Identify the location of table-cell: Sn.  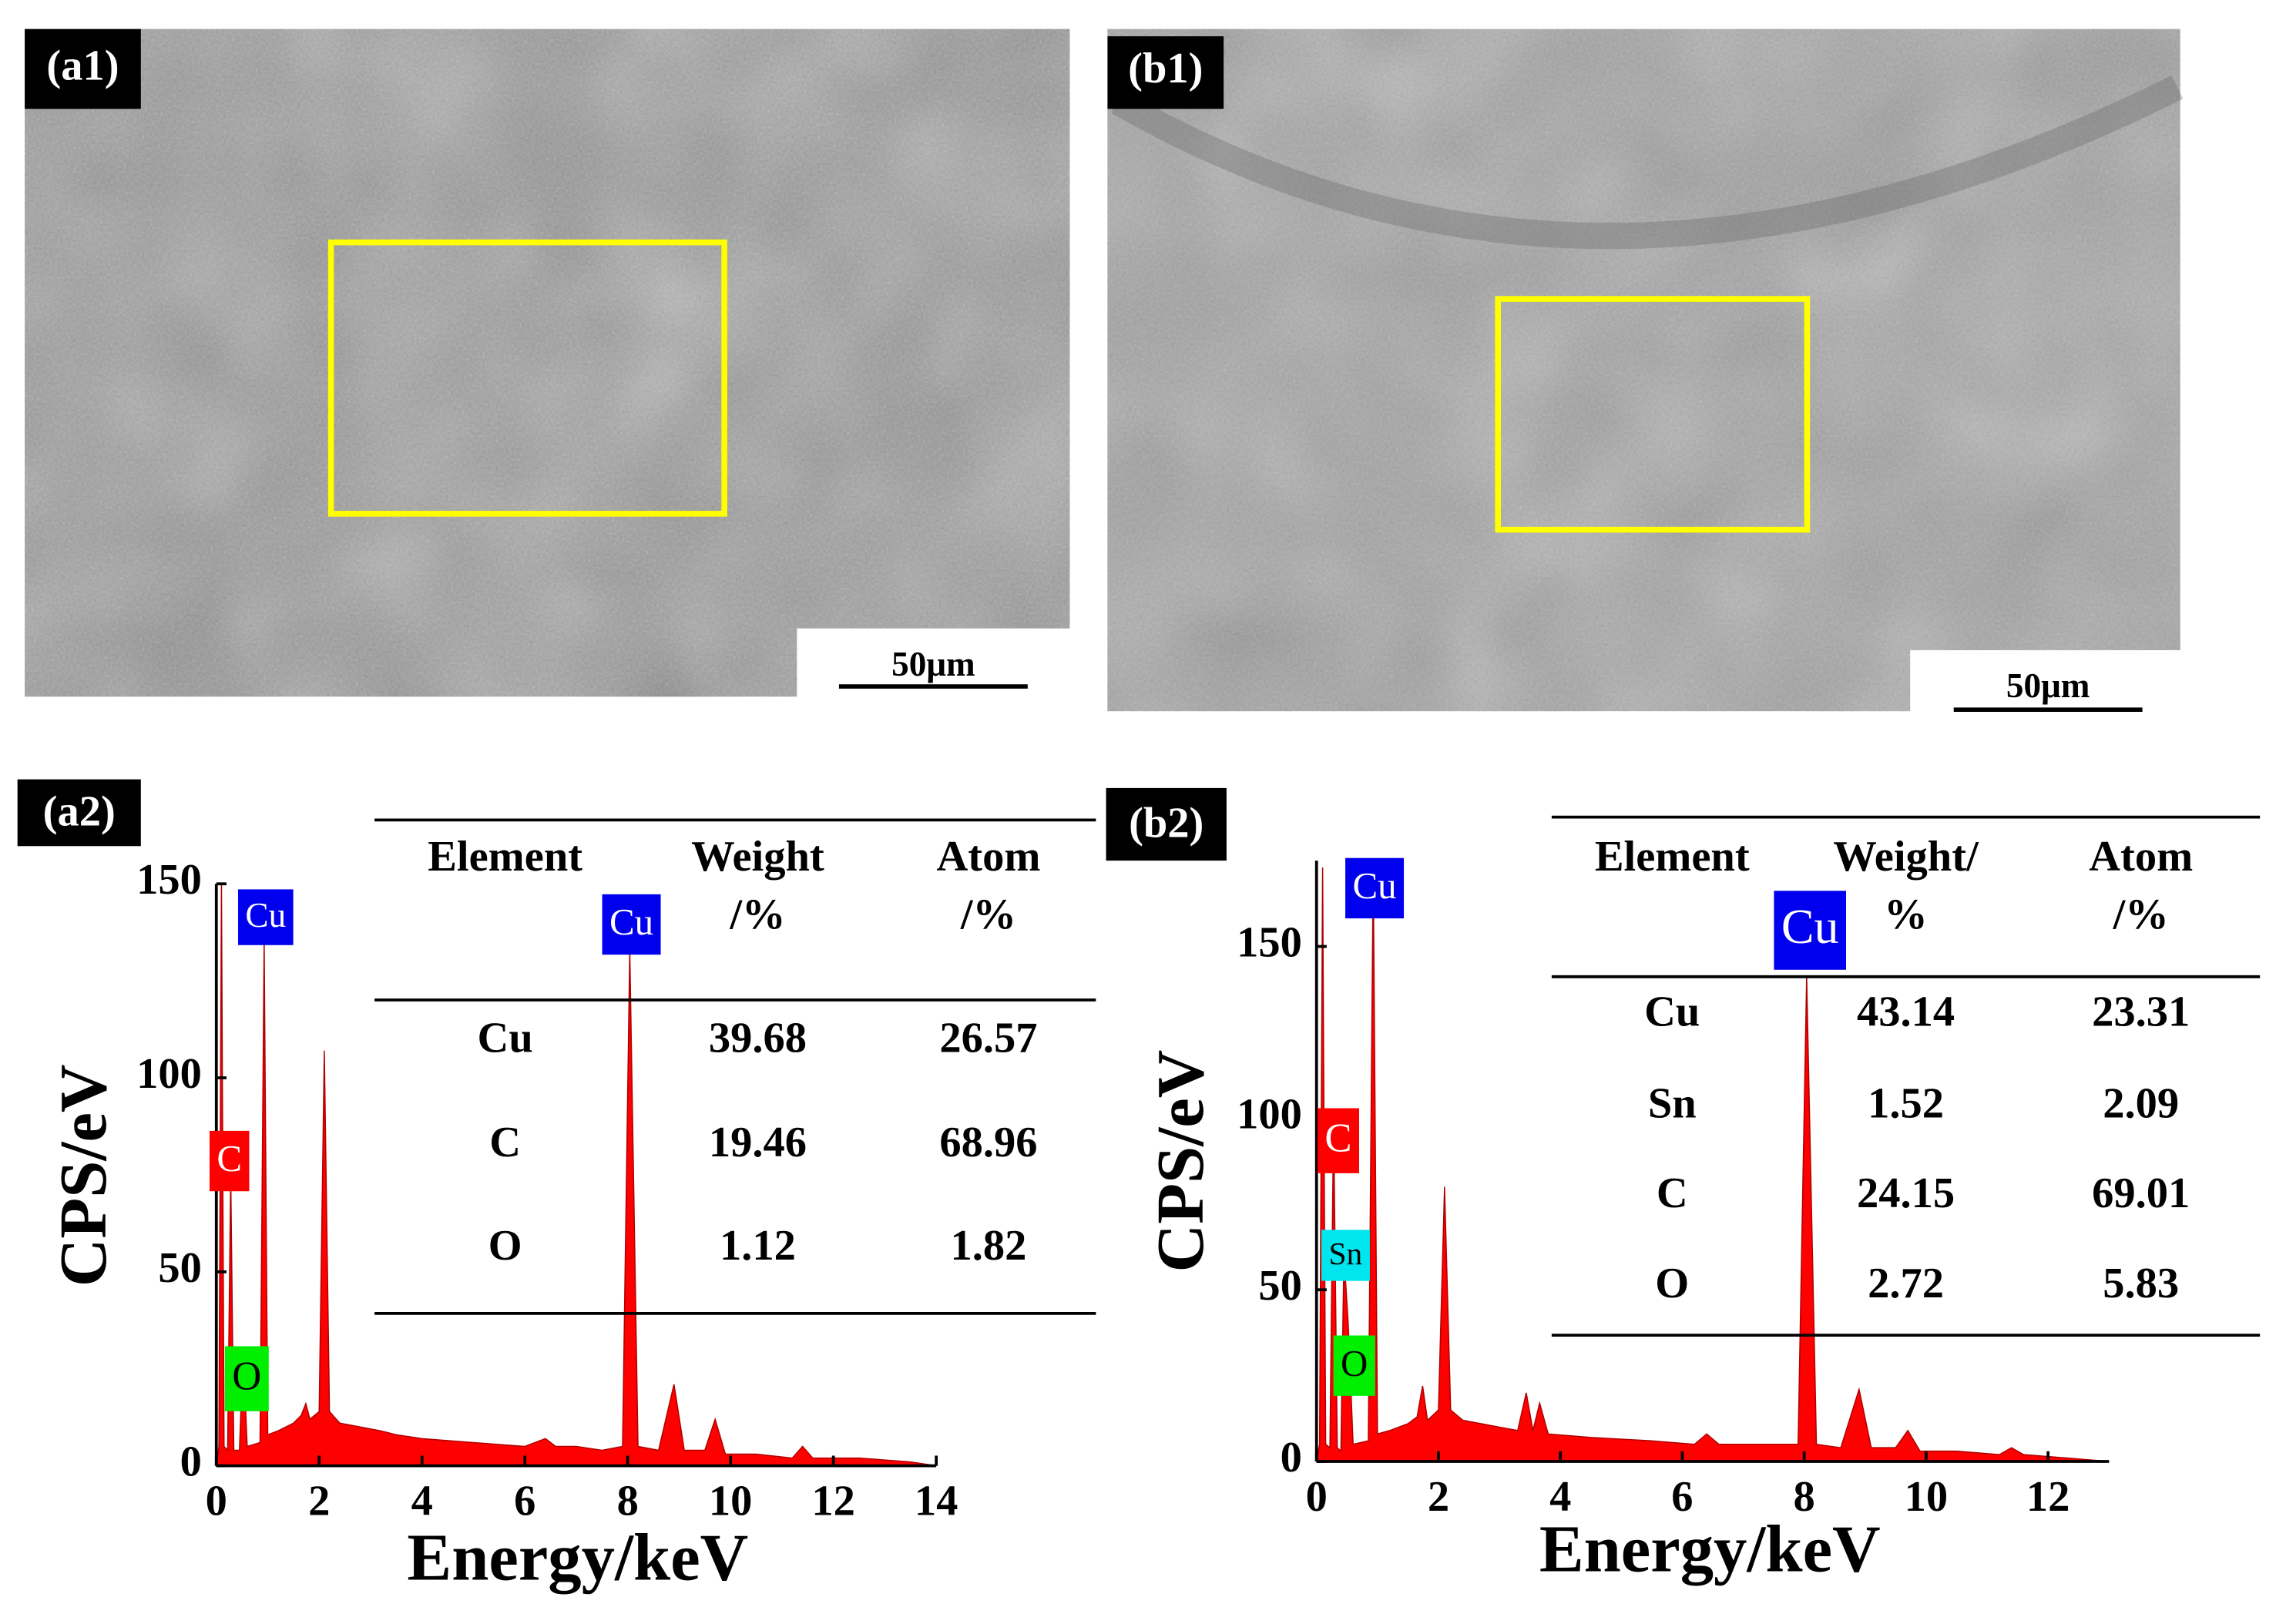
(1672, 1103).